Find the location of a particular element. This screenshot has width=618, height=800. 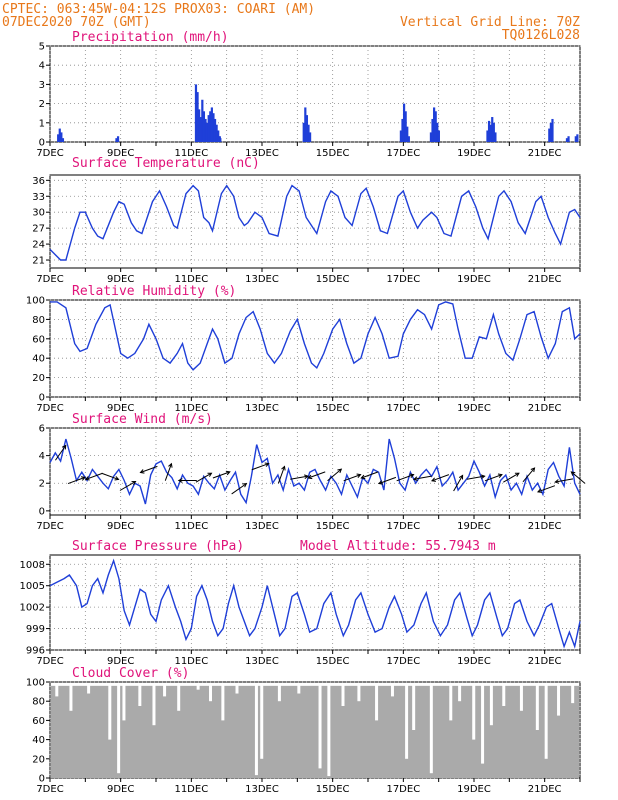

series-line is located at coordinates (315, 471).